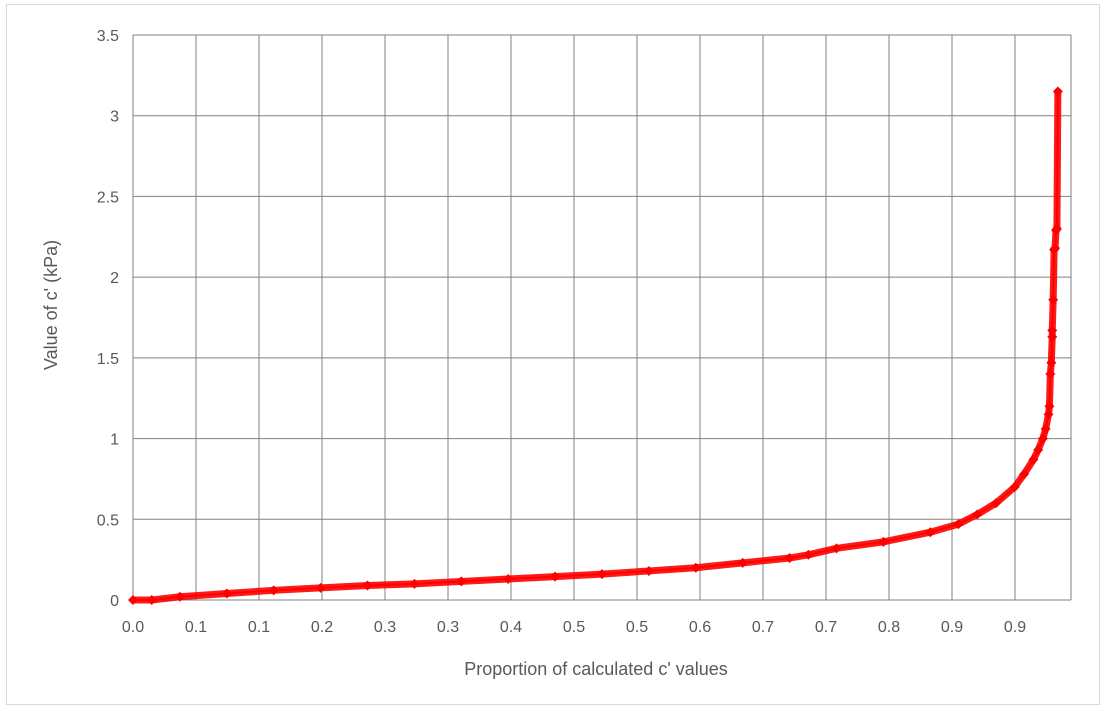 The image size is (1108, 711). What do you see at coordinates (108, 197) in the screenshot?
I see `y-tick-label: 2.5` at bounding box center [108, 197].